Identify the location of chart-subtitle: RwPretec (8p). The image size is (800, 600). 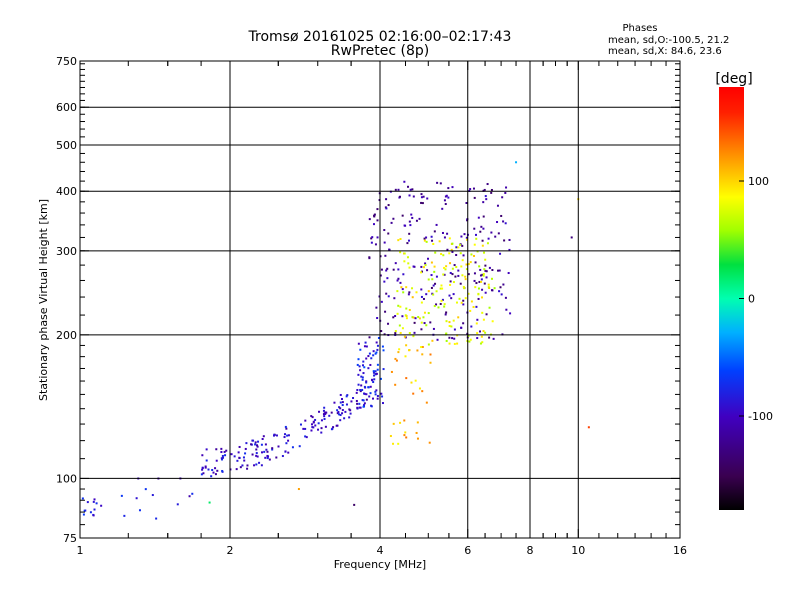
(380, 51).